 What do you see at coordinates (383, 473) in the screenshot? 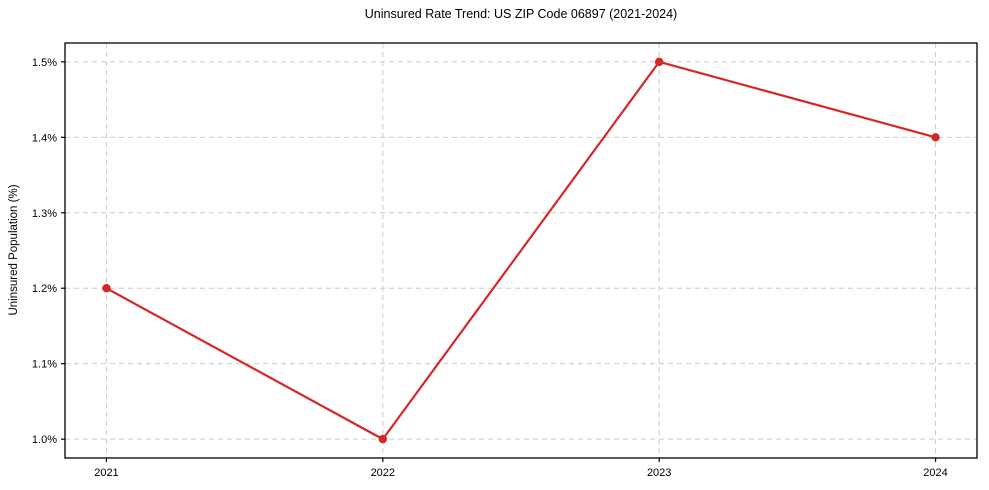
I see `x-tick-label: 2022` at bounding box center [383, 473].